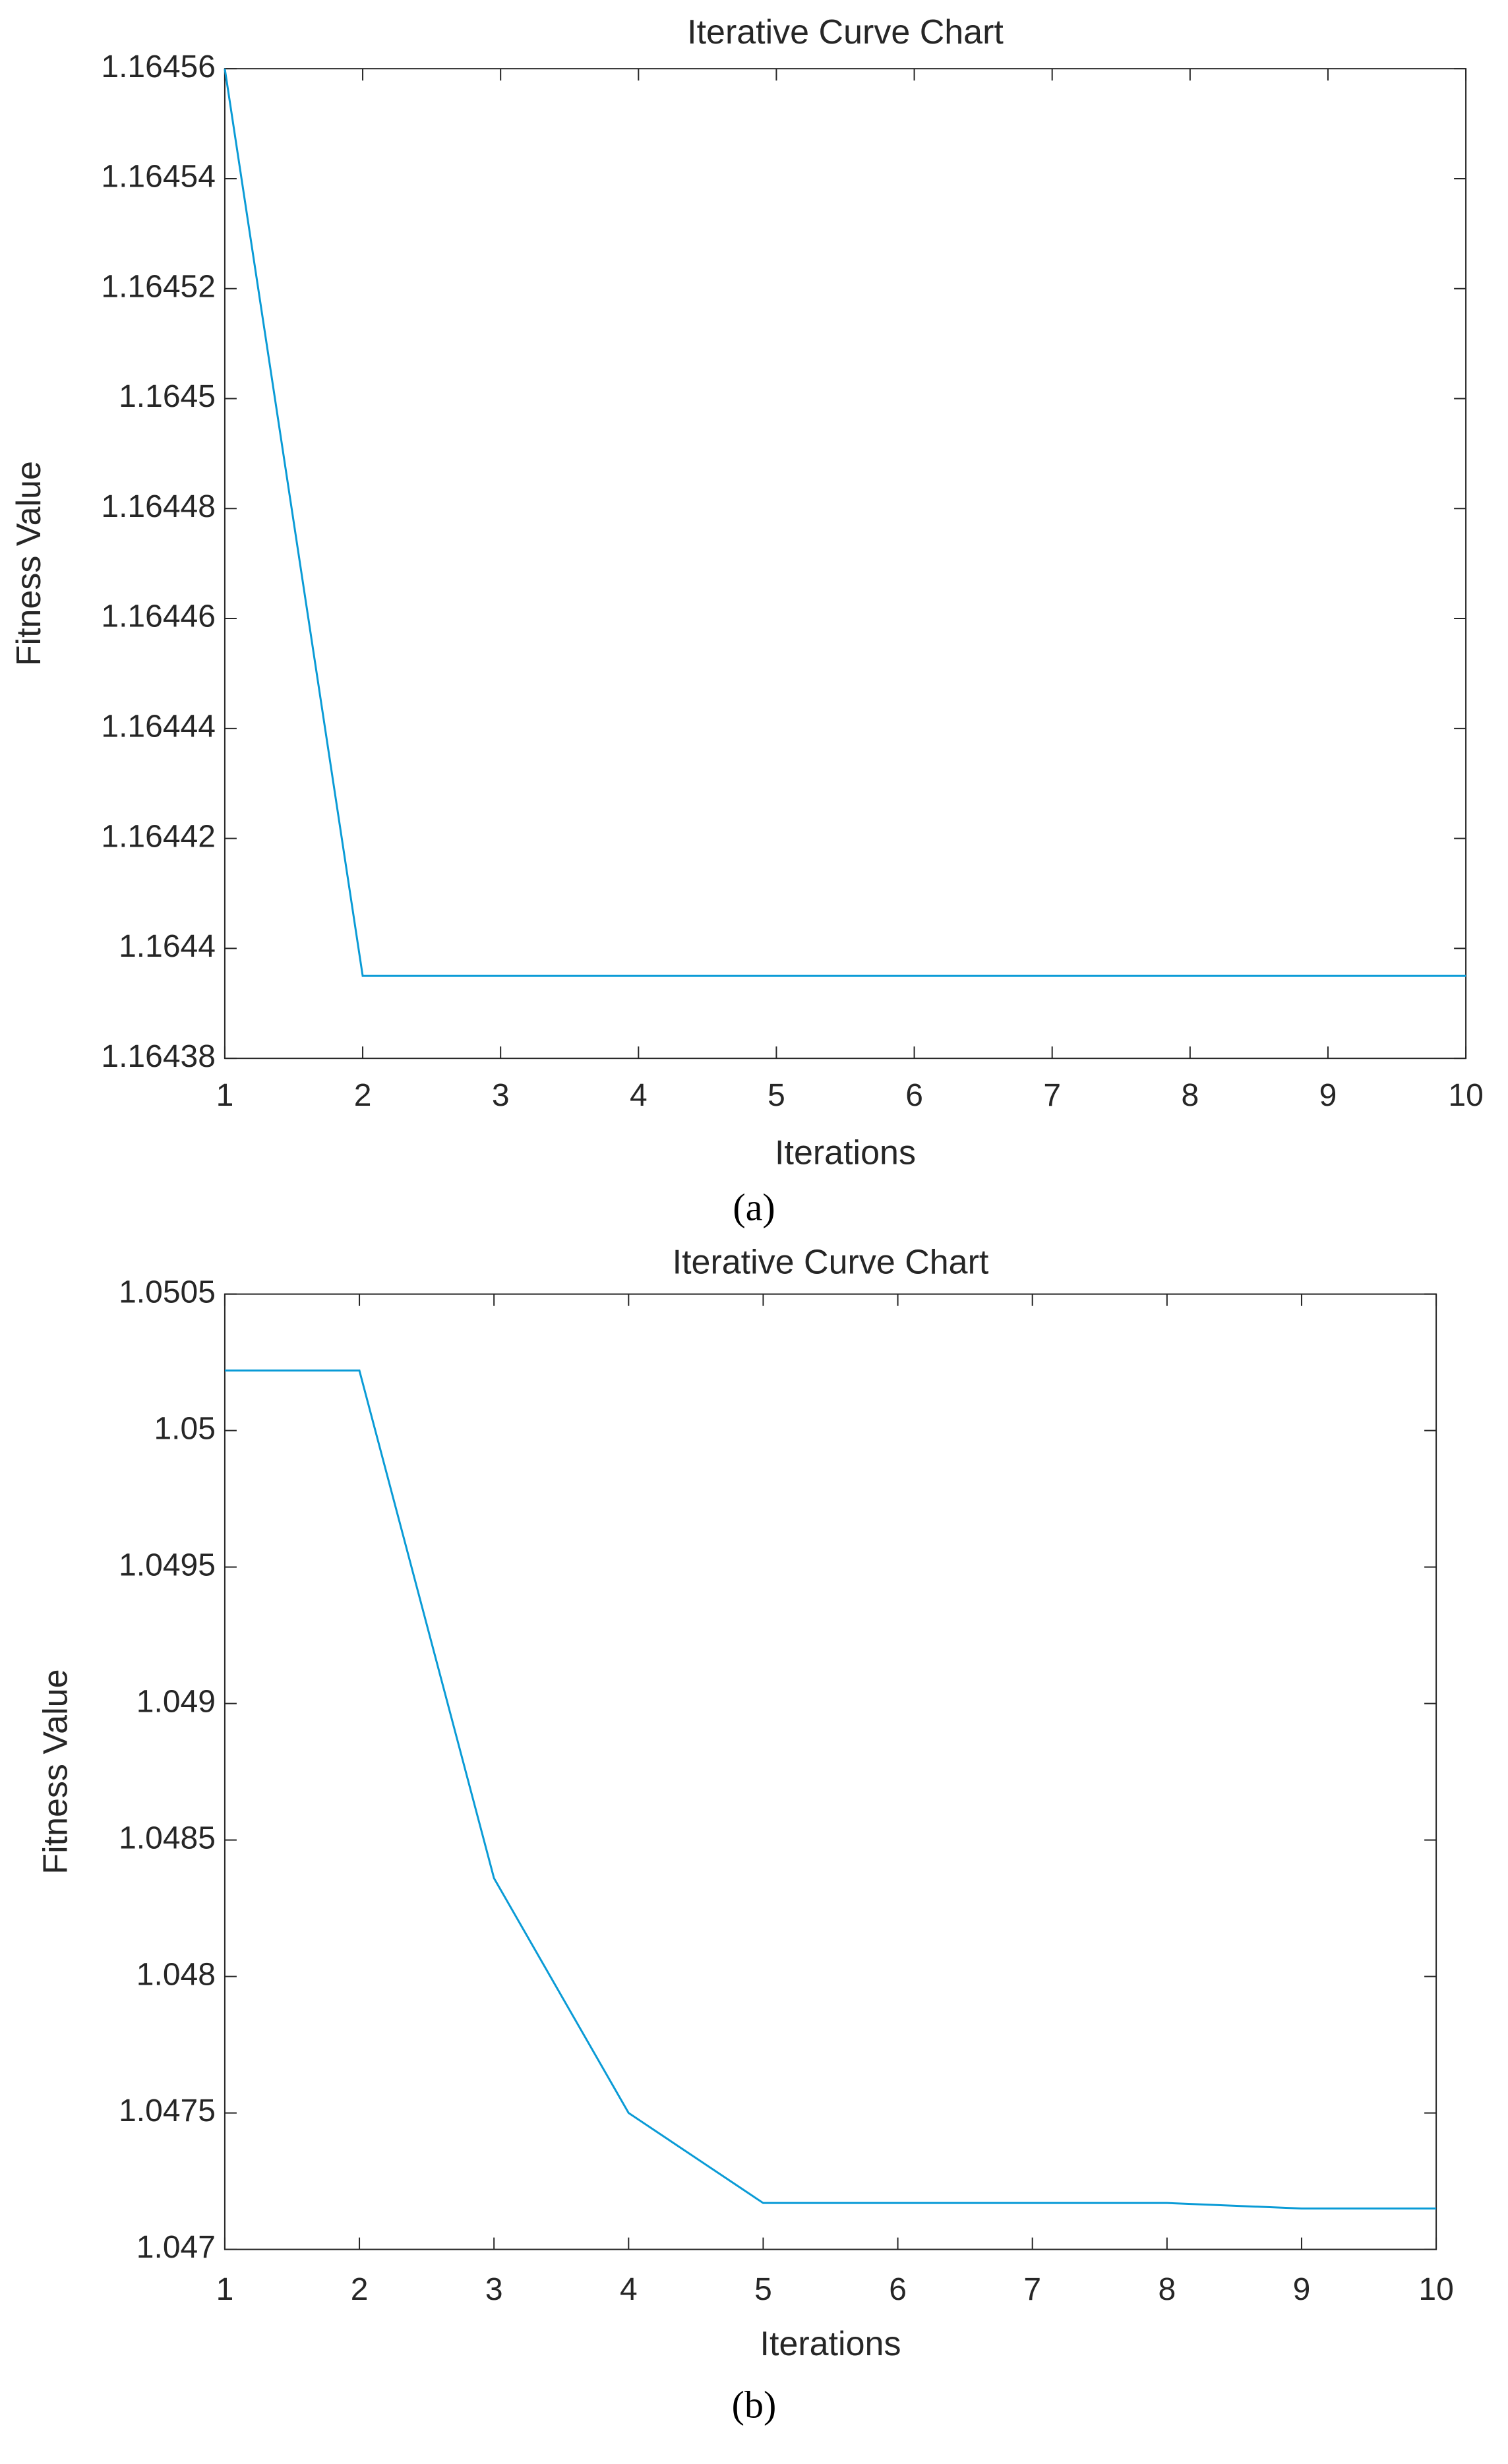 Image resolution: width=1508 pixels, height=2464 pixels. What do you see at coordinates (158, 507) in the screenshot?
I see `y-tick-label: 1.16448` at bounding box center [158, 507].